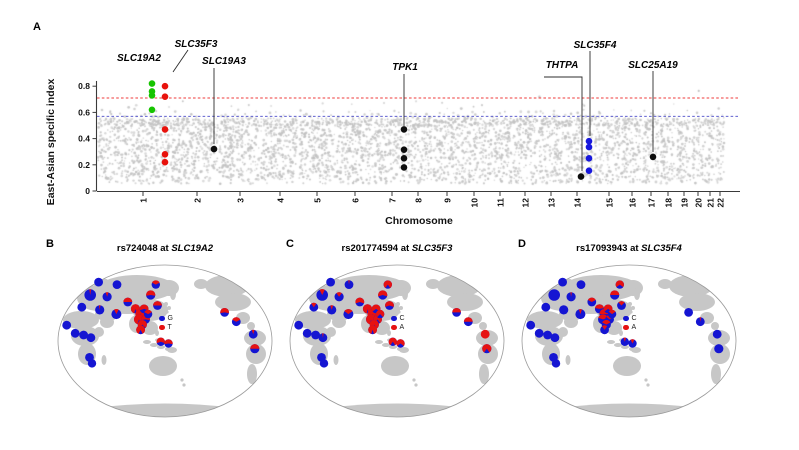 The image size is (799, 450). What do you see at coordinates (699, 203) in the screenshot?
I see `svg-text: 20` at bounding box center [699, 203].